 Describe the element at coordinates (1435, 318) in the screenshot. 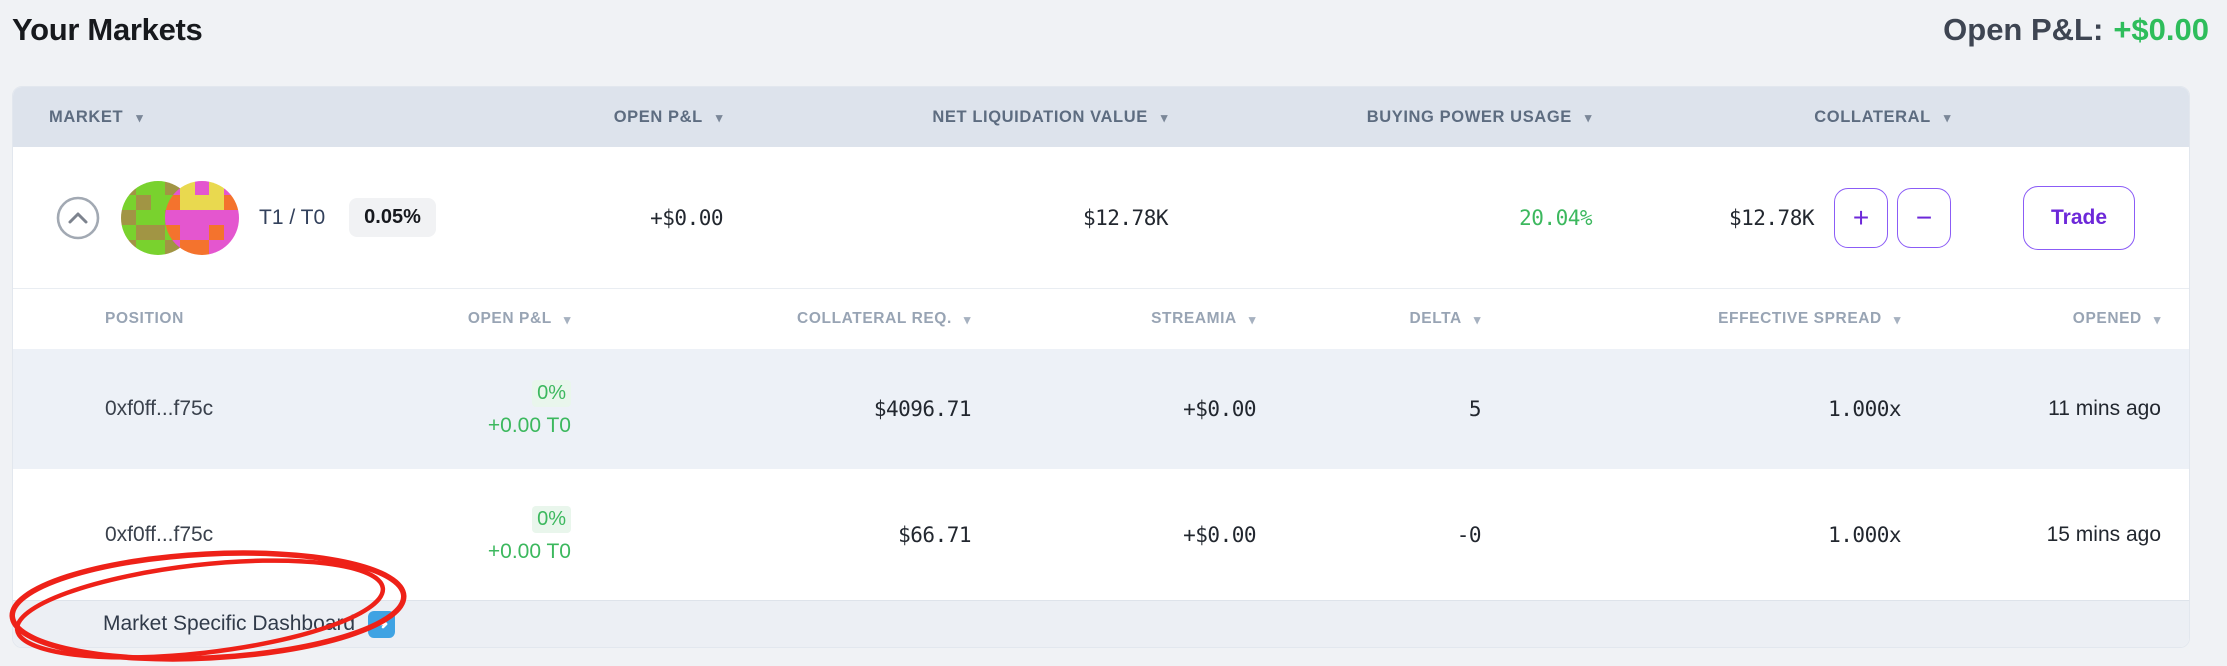

I see `column-header-delta-label: DELTA` at that location.